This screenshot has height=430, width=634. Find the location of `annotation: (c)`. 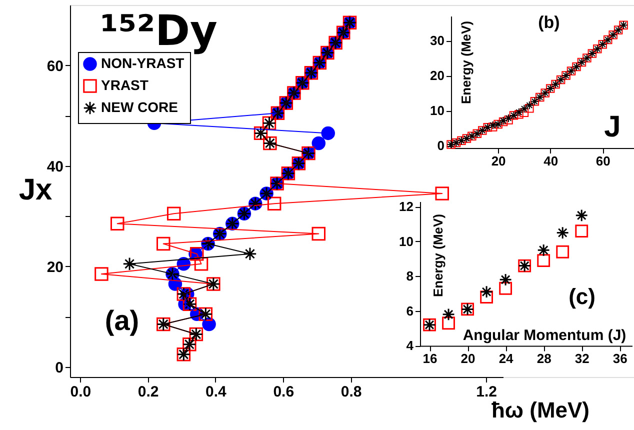

annotation: (c) is located at coordinates (582, 296).